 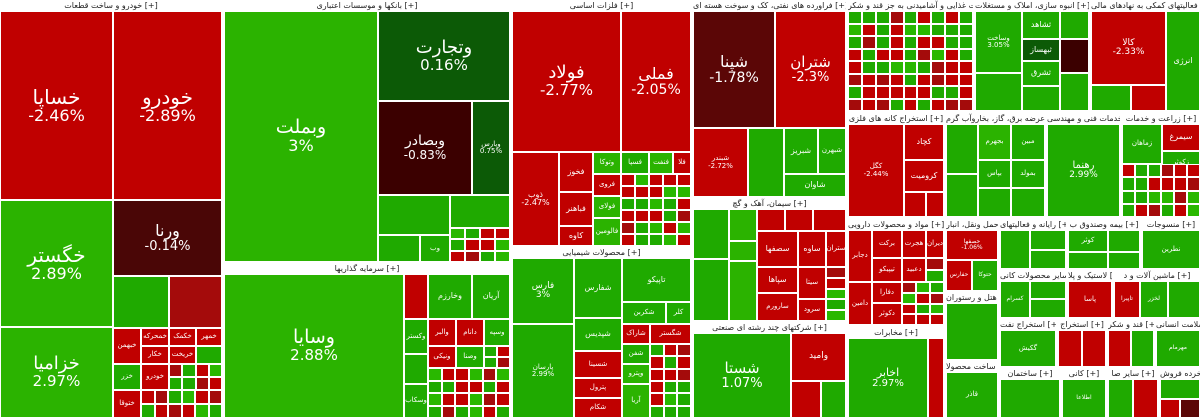 What do you see at coordinates (155, 377) in the screenshot?
I see `ticker-tile: خودرو` at bounding box center [155, 377].